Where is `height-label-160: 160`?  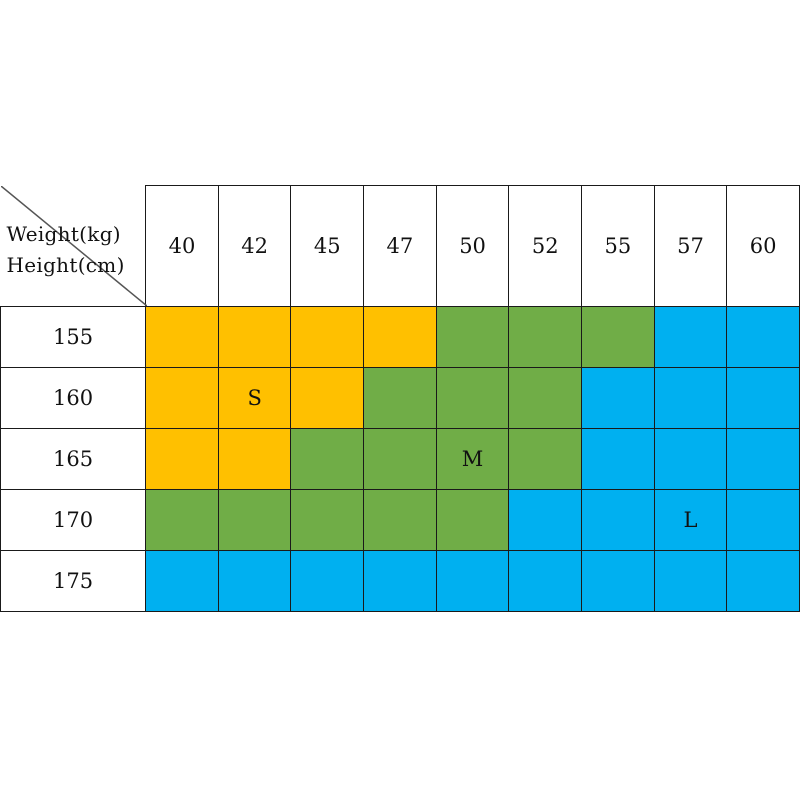 height-label-160: 160 is located at coordinates (73, 398).